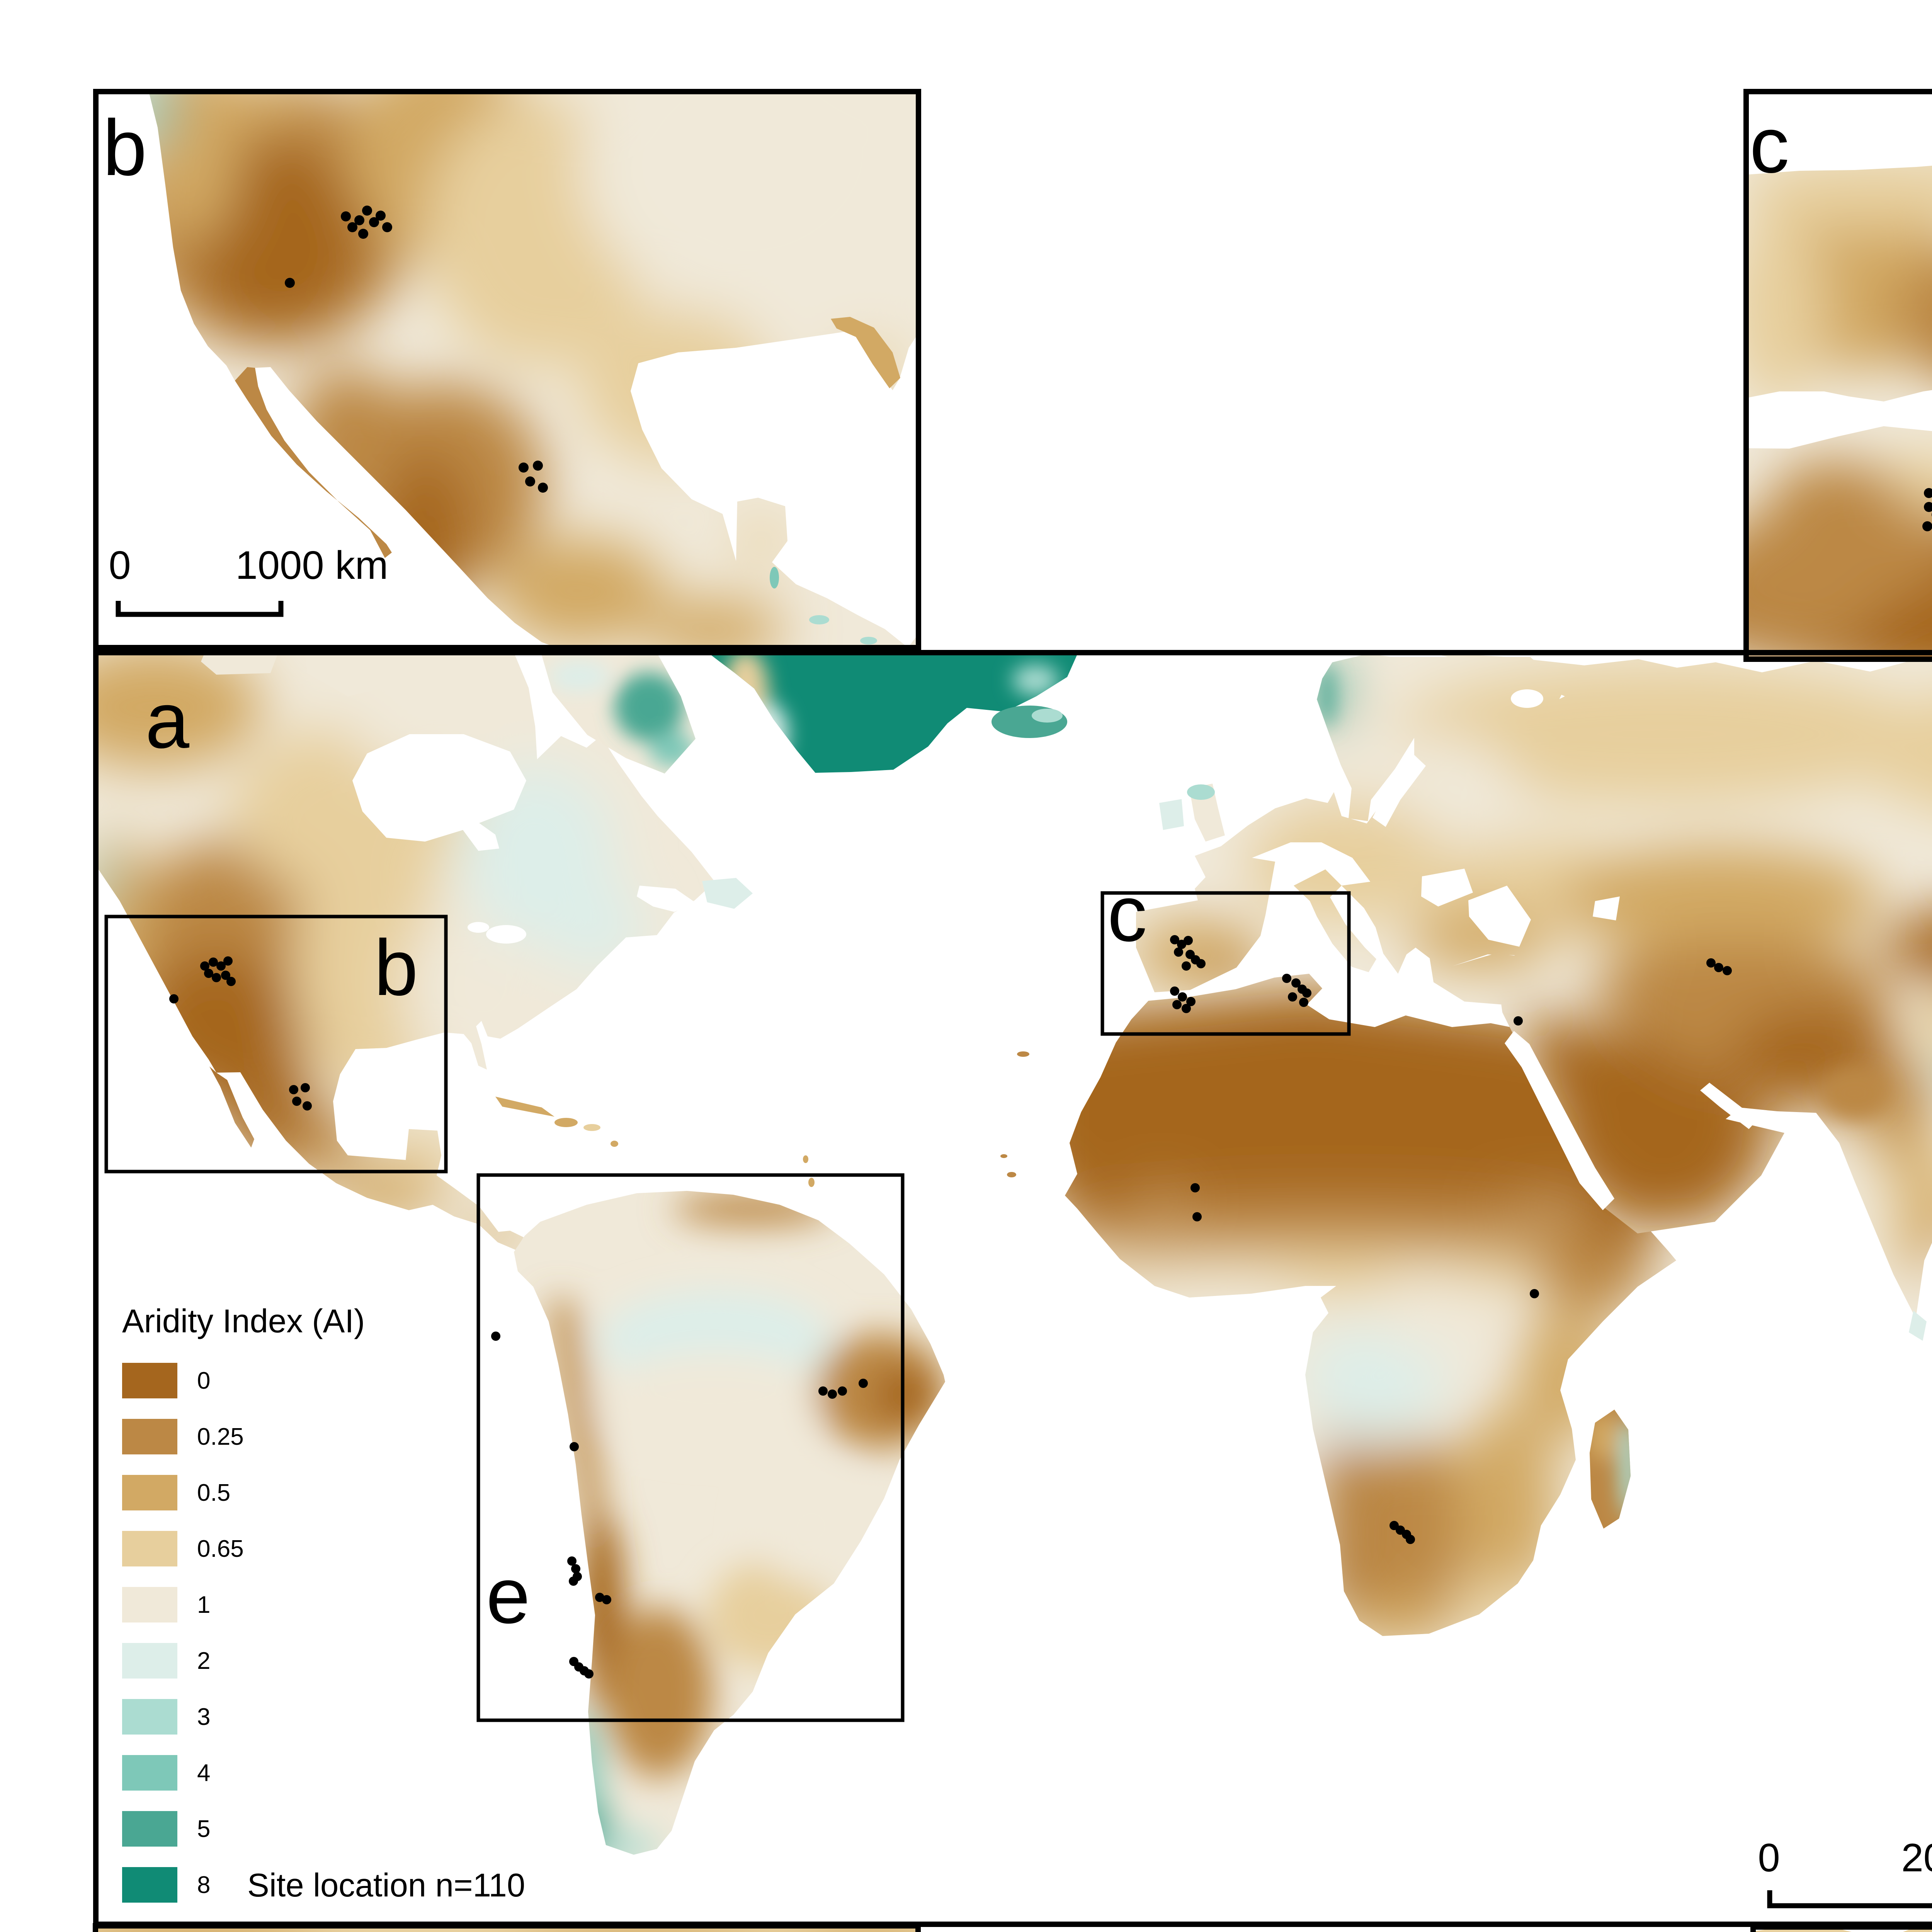 The image size is (1932, 1932). I want to click on svg-text: e, so click(508, 1596).